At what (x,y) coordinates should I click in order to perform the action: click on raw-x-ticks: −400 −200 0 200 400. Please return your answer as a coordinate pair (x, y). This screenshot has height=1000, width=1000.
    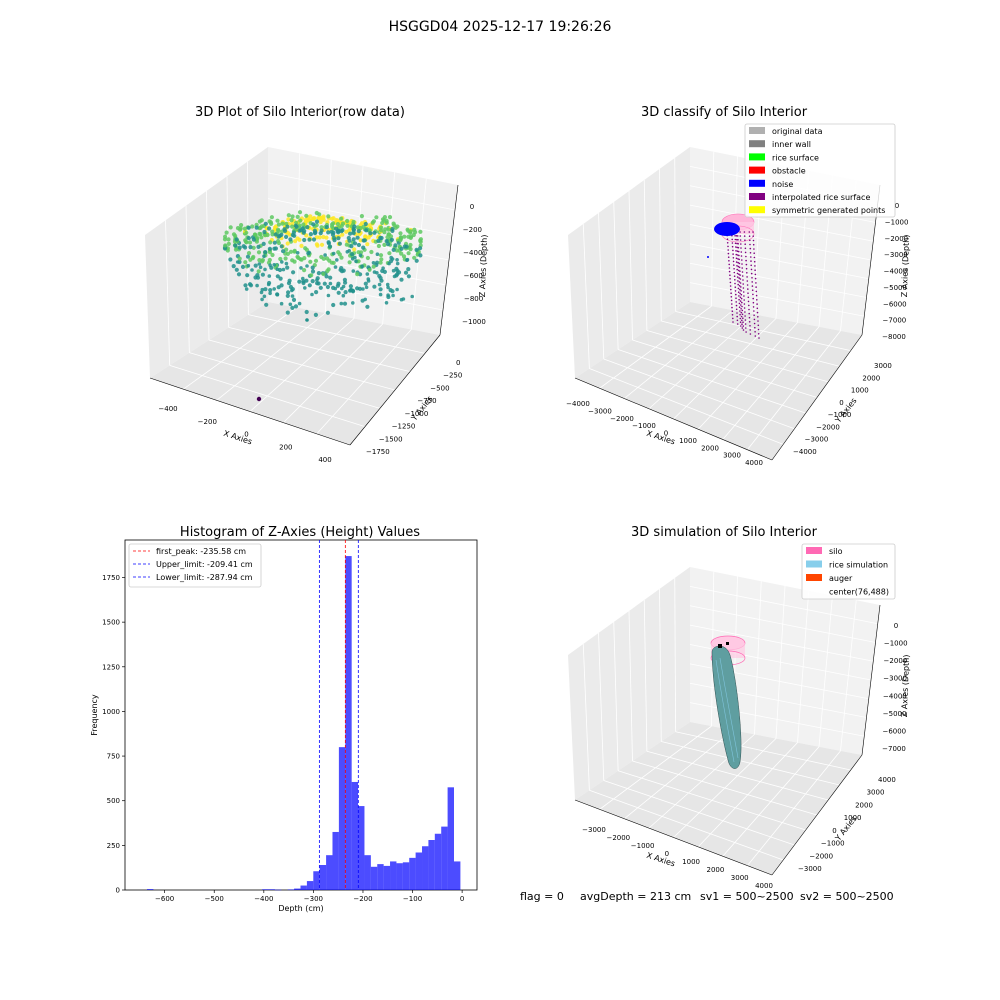
    Looking at the image, I should click on (244, 434).